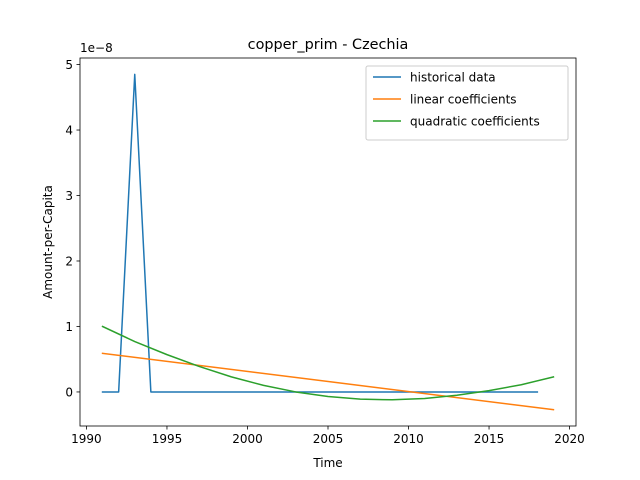 This screenshot has width=640, height=480. Describe the element at coordinates (96, 48) in the screenshot. I see `y-offset-label: 1e−8` at that location.